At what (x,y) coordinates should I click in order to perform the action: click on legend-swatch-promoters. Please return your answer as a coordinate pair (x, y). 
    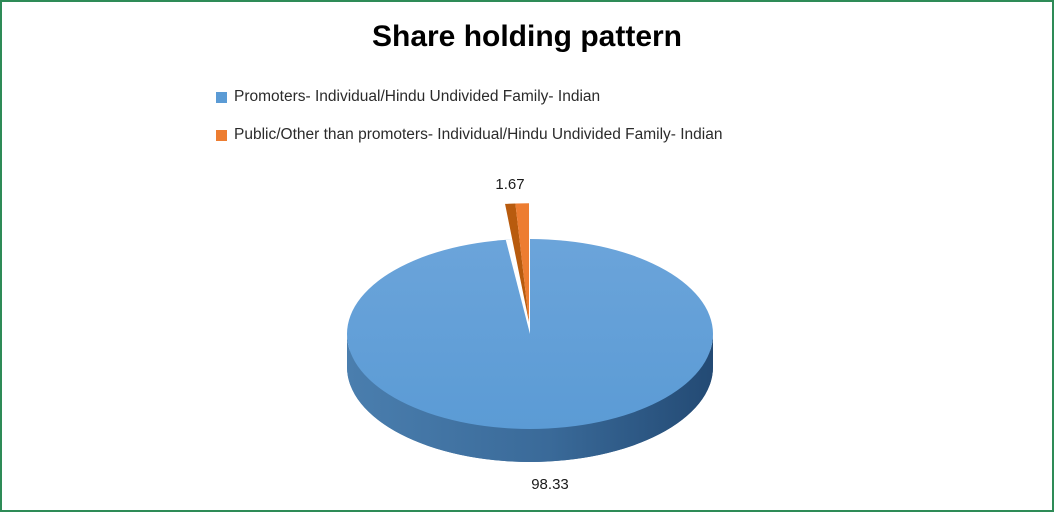
    Looking at the image, I should click on (221, 97).